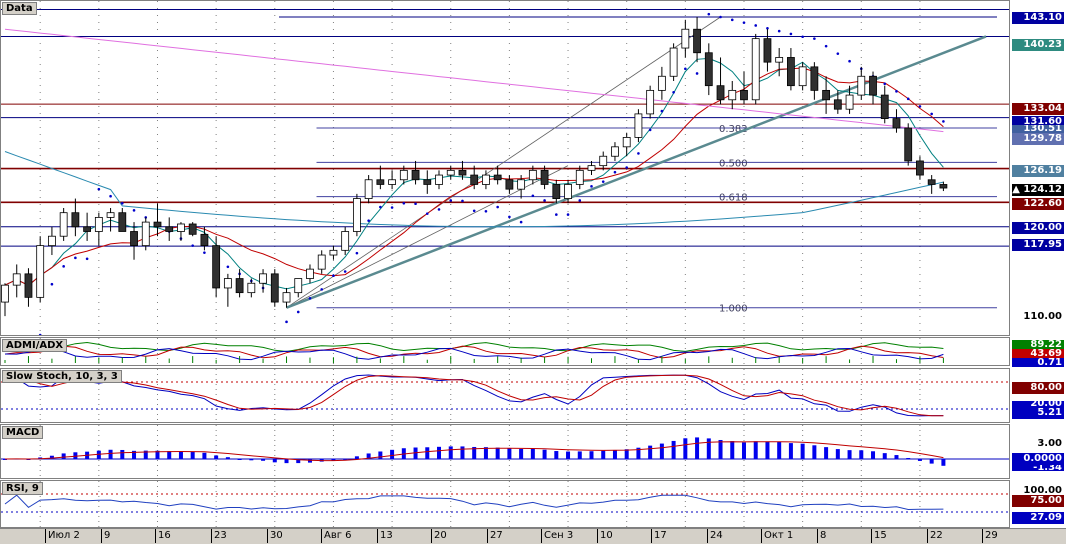 The width and height of the screenshot is (1066, 544). What do you see at coordinates (505, 451) in the screenshot?
I see `macd-pane: MACD` at bounding box center [505, 451].